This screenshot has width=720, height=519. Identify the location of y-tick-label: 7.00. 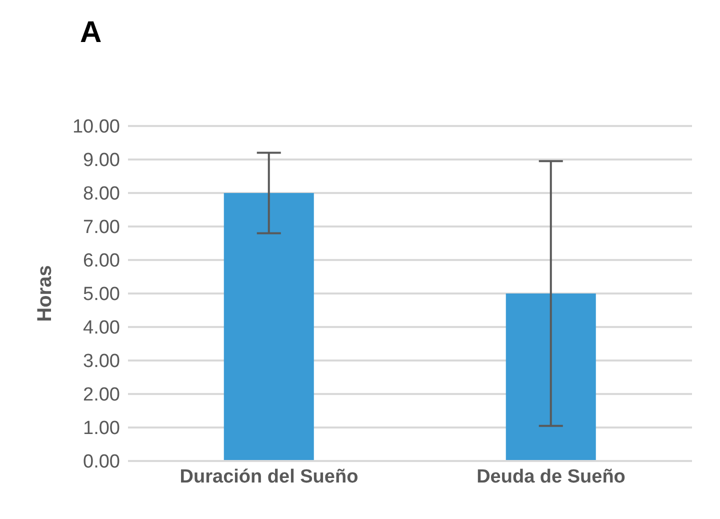
(101, 227).